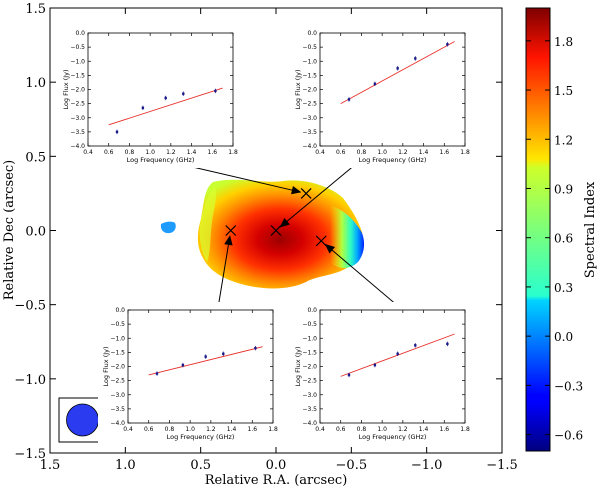 The height and width of the screenshot is (491, 600). What do you see at coordinates (352, 465) in the screenshot?
I see `x-tick-label: −0.5` at bounding box center [352, 465].